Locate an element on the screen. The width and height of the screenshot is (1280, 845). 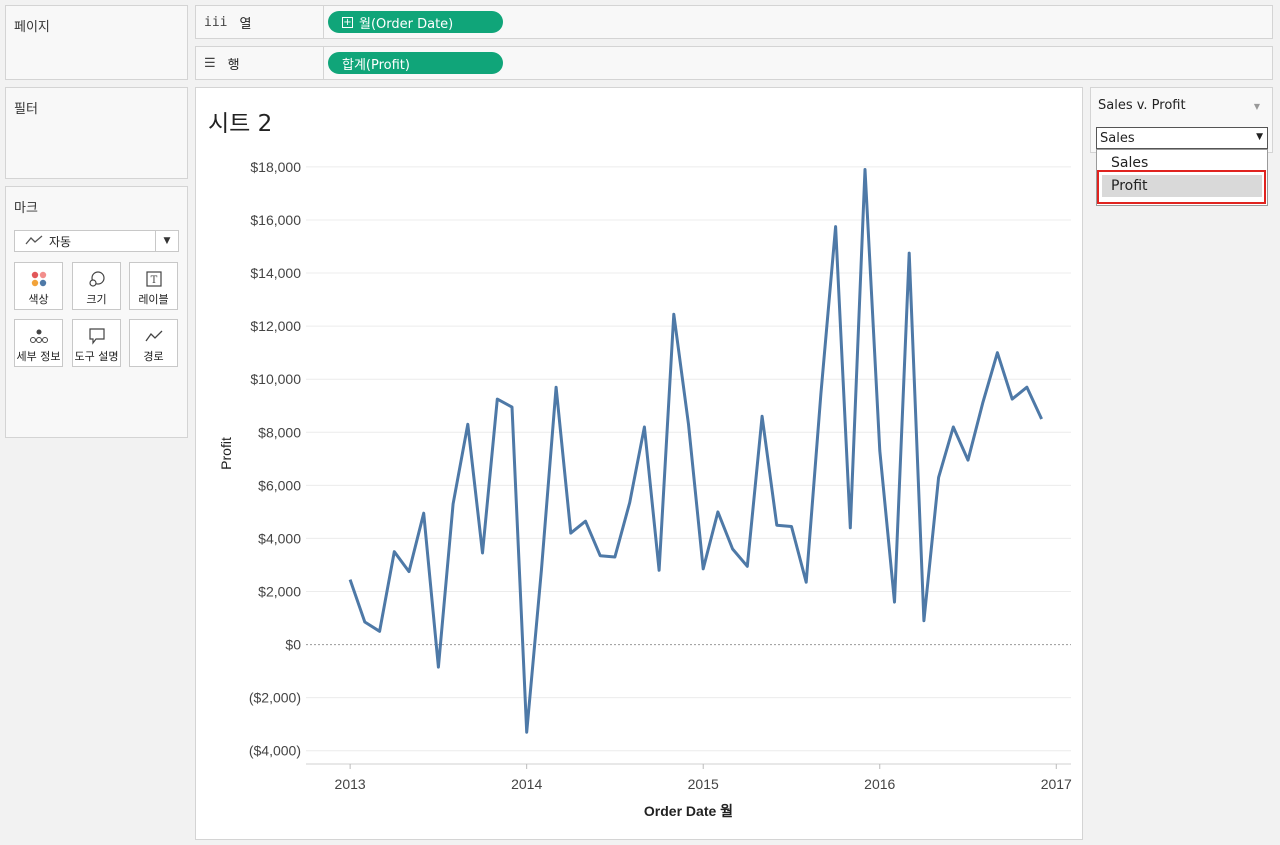
columns-icon: iii is located at coordinates (216, 22).